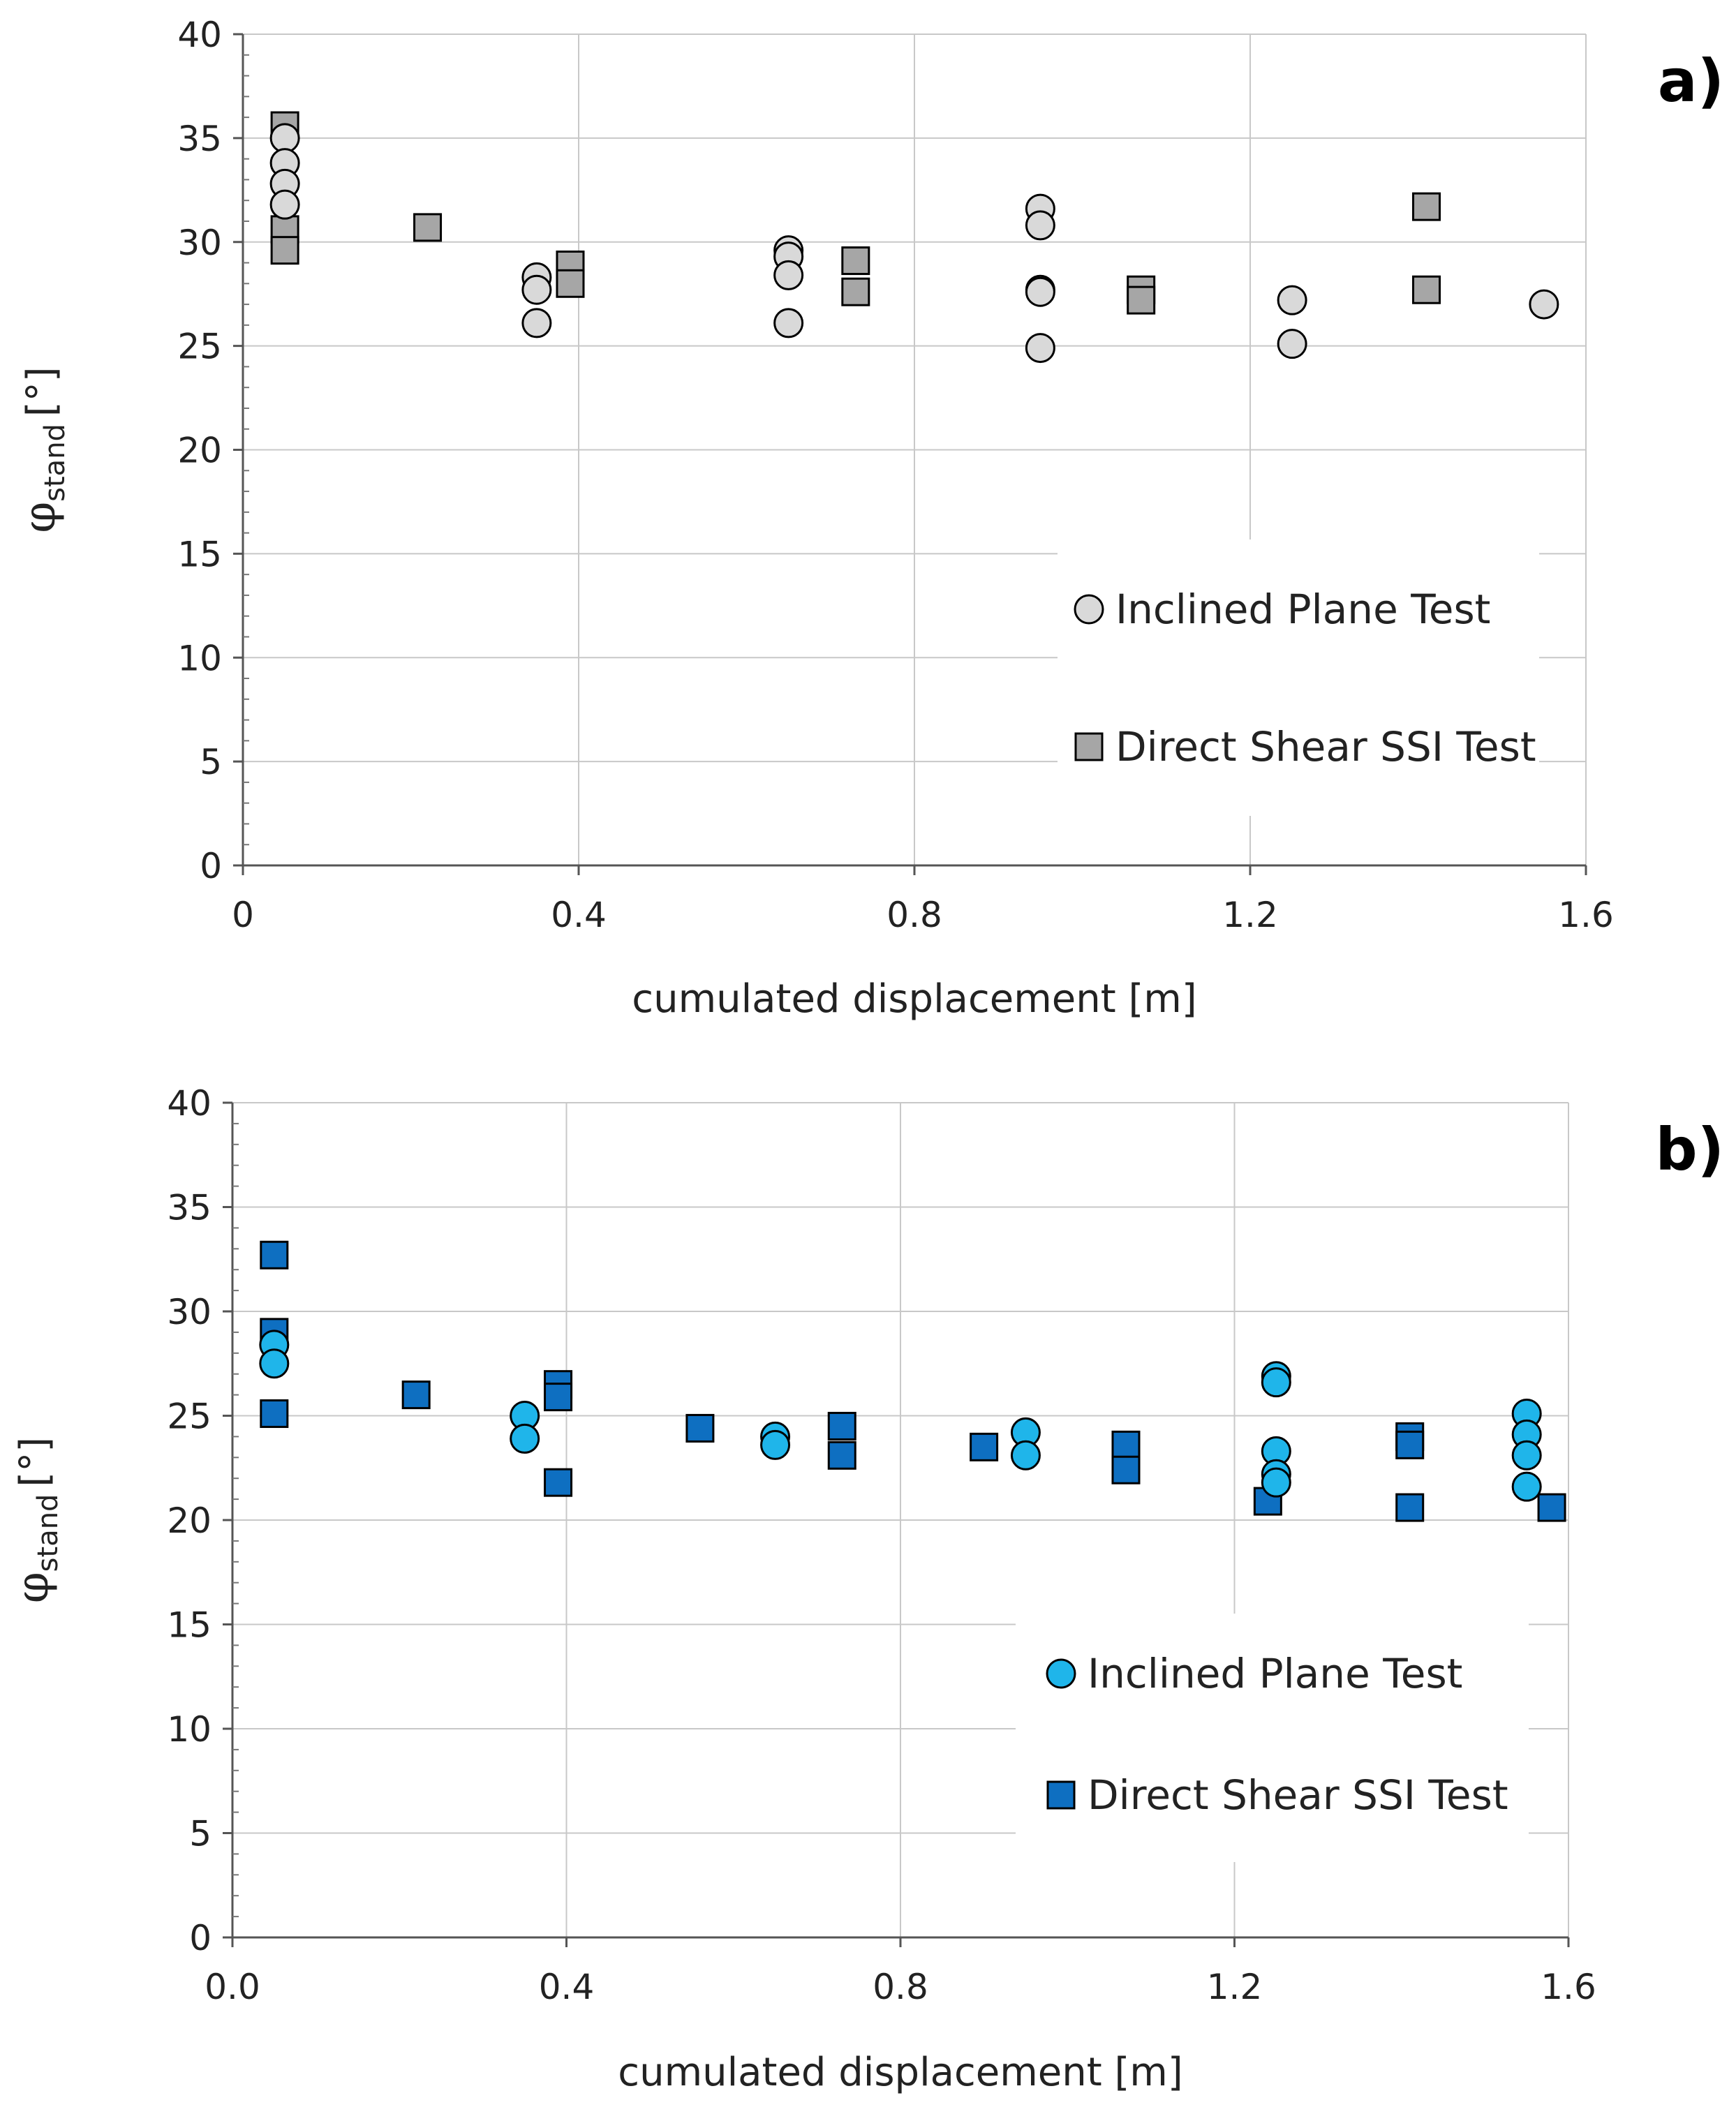 The width and height of the screenshot is (1736, 2114). I want to click on panel-label: a), so click(1691, 81).